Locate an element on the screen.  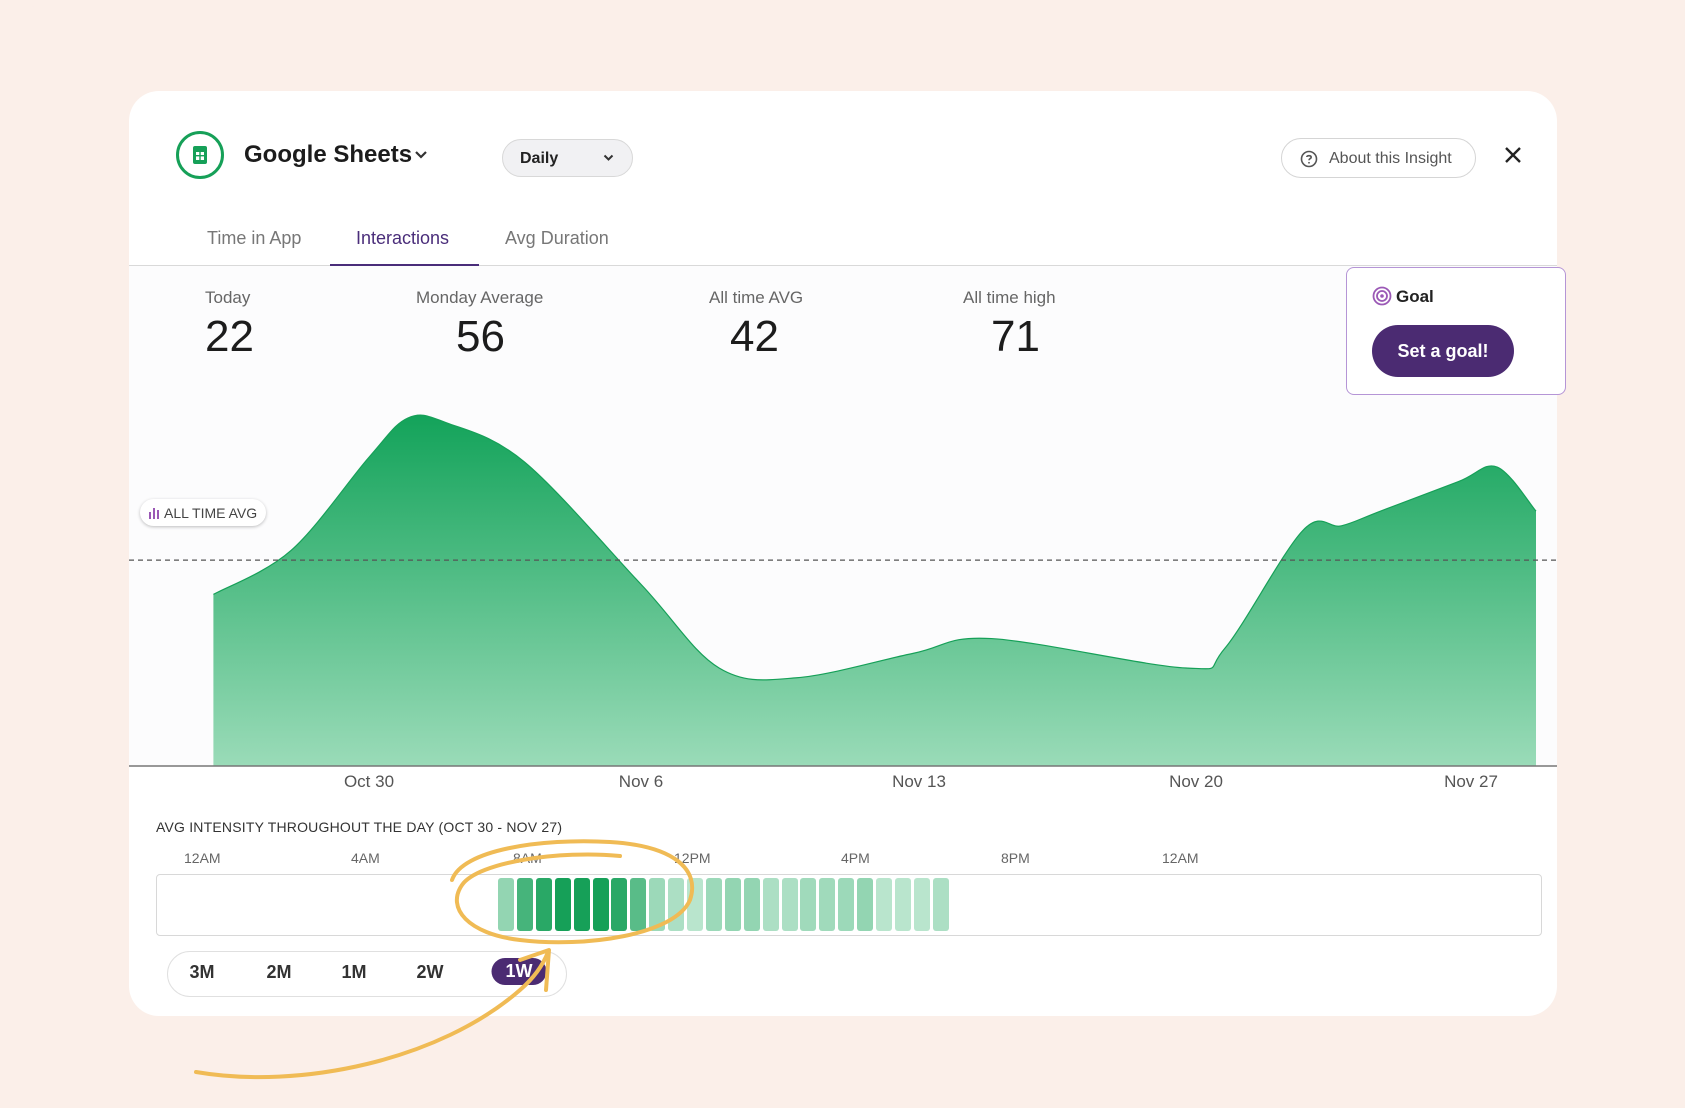
tab-interactions: Interactions is located at coordinates (403, 238).